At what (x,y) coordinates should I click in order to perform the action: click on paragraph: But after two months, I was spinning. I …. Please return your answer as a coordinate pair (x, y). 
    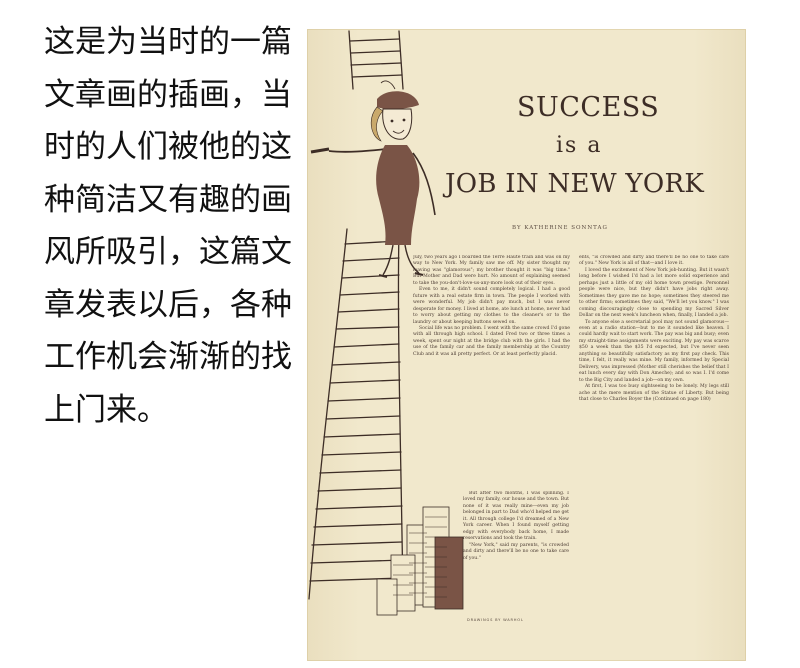
    Looking at the image, I should click on (516, 516).